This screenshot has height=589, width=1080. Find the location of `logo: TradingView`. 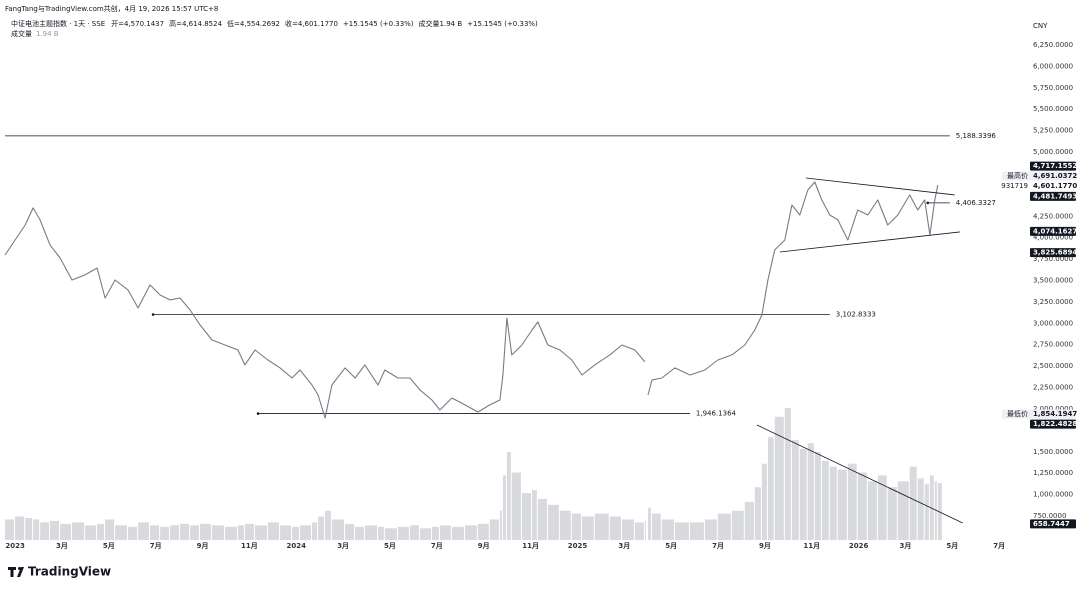

logo: TradingView is located at coordinates (59, 572).